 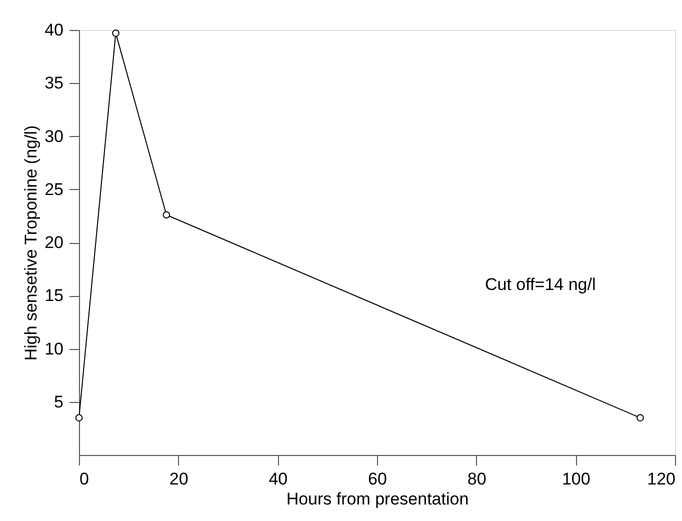 I want to click on y-tick-label: 15, so click(x=54, y=296).